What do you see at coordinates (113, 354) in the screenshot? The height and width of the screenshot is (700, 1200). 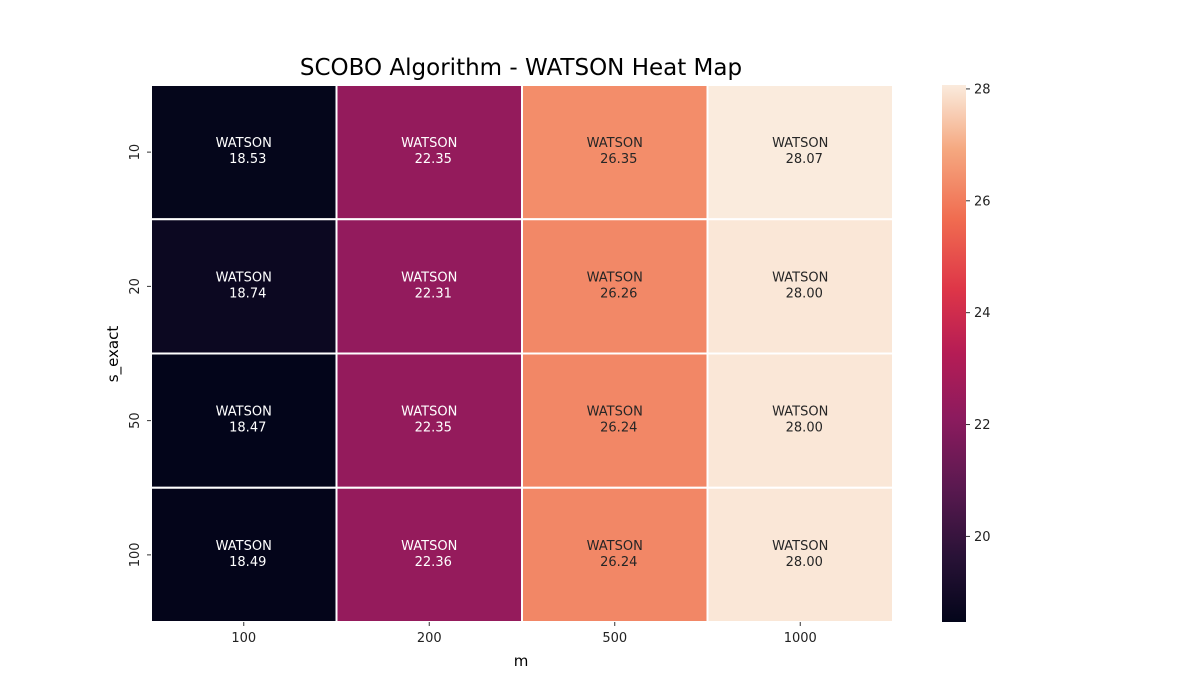 I see `y-axis-label: s_exact` at bounding box center [113, 354].